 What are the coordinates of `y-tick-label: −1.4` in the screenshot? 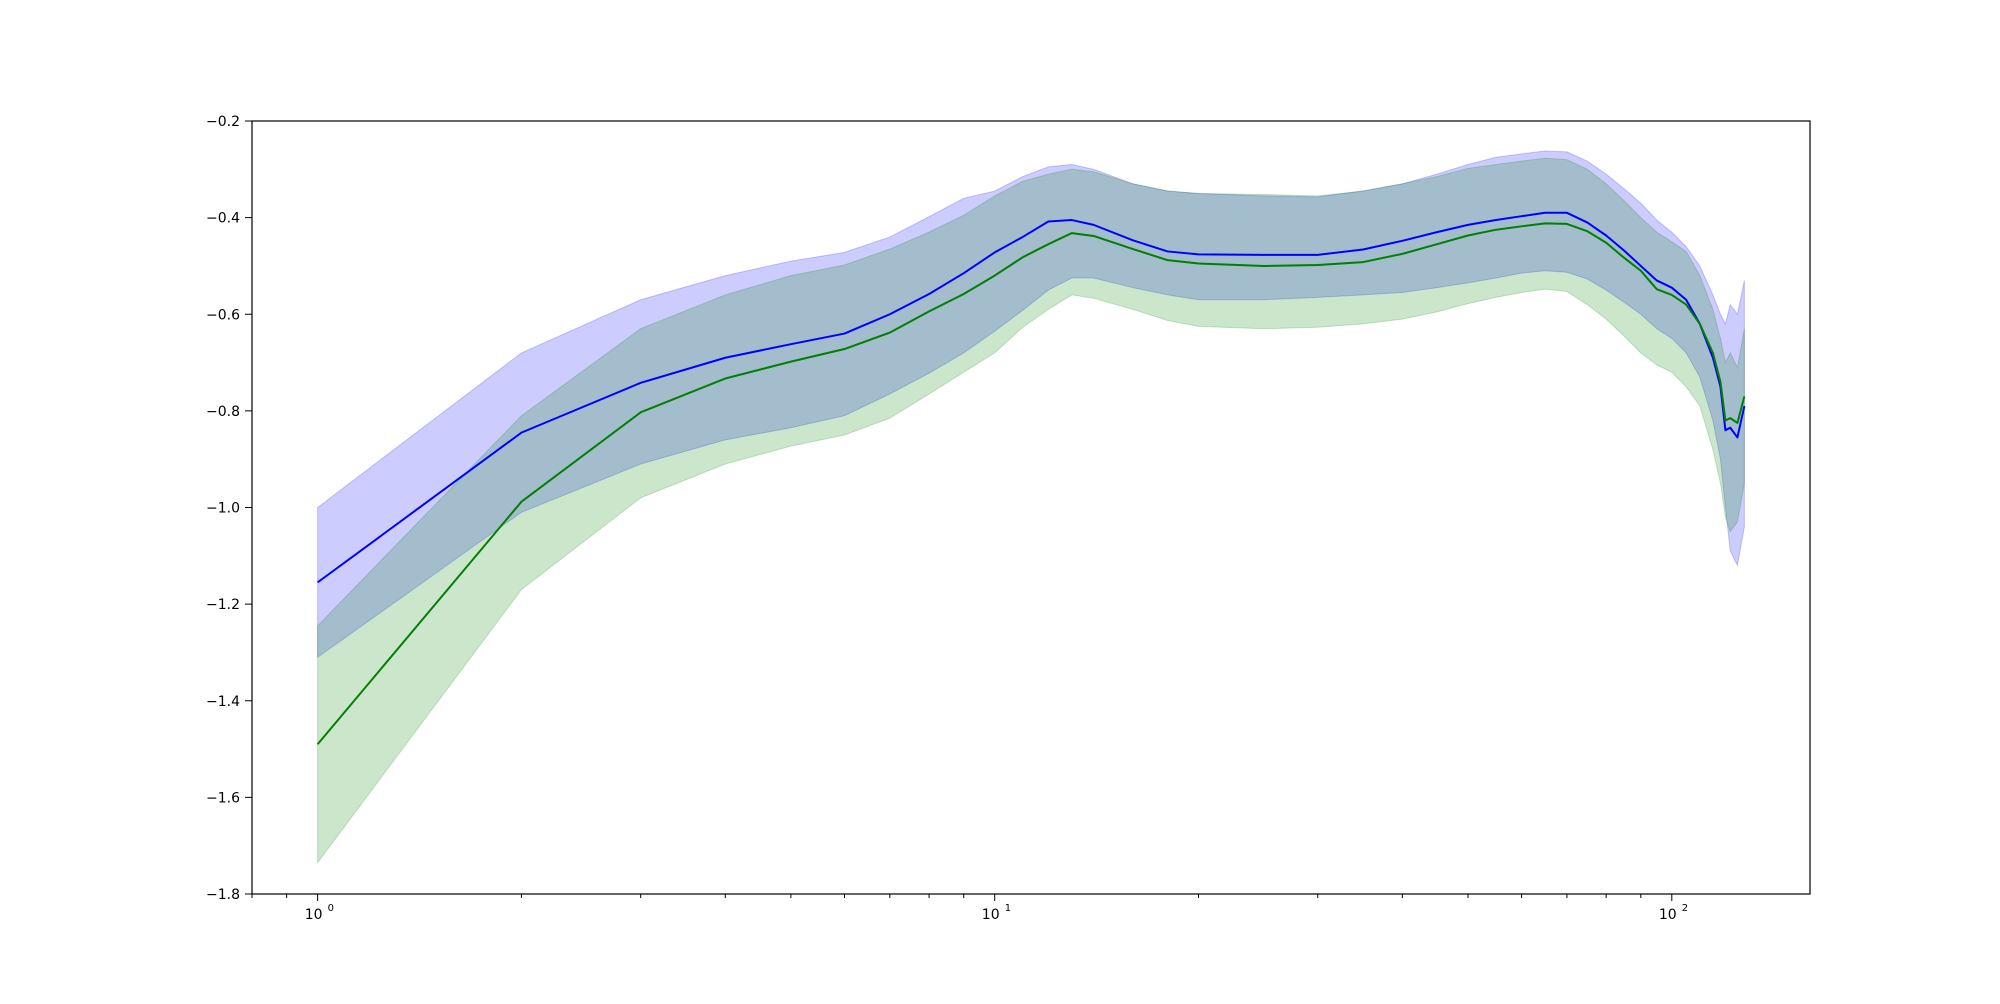 It's located at (223, 702).